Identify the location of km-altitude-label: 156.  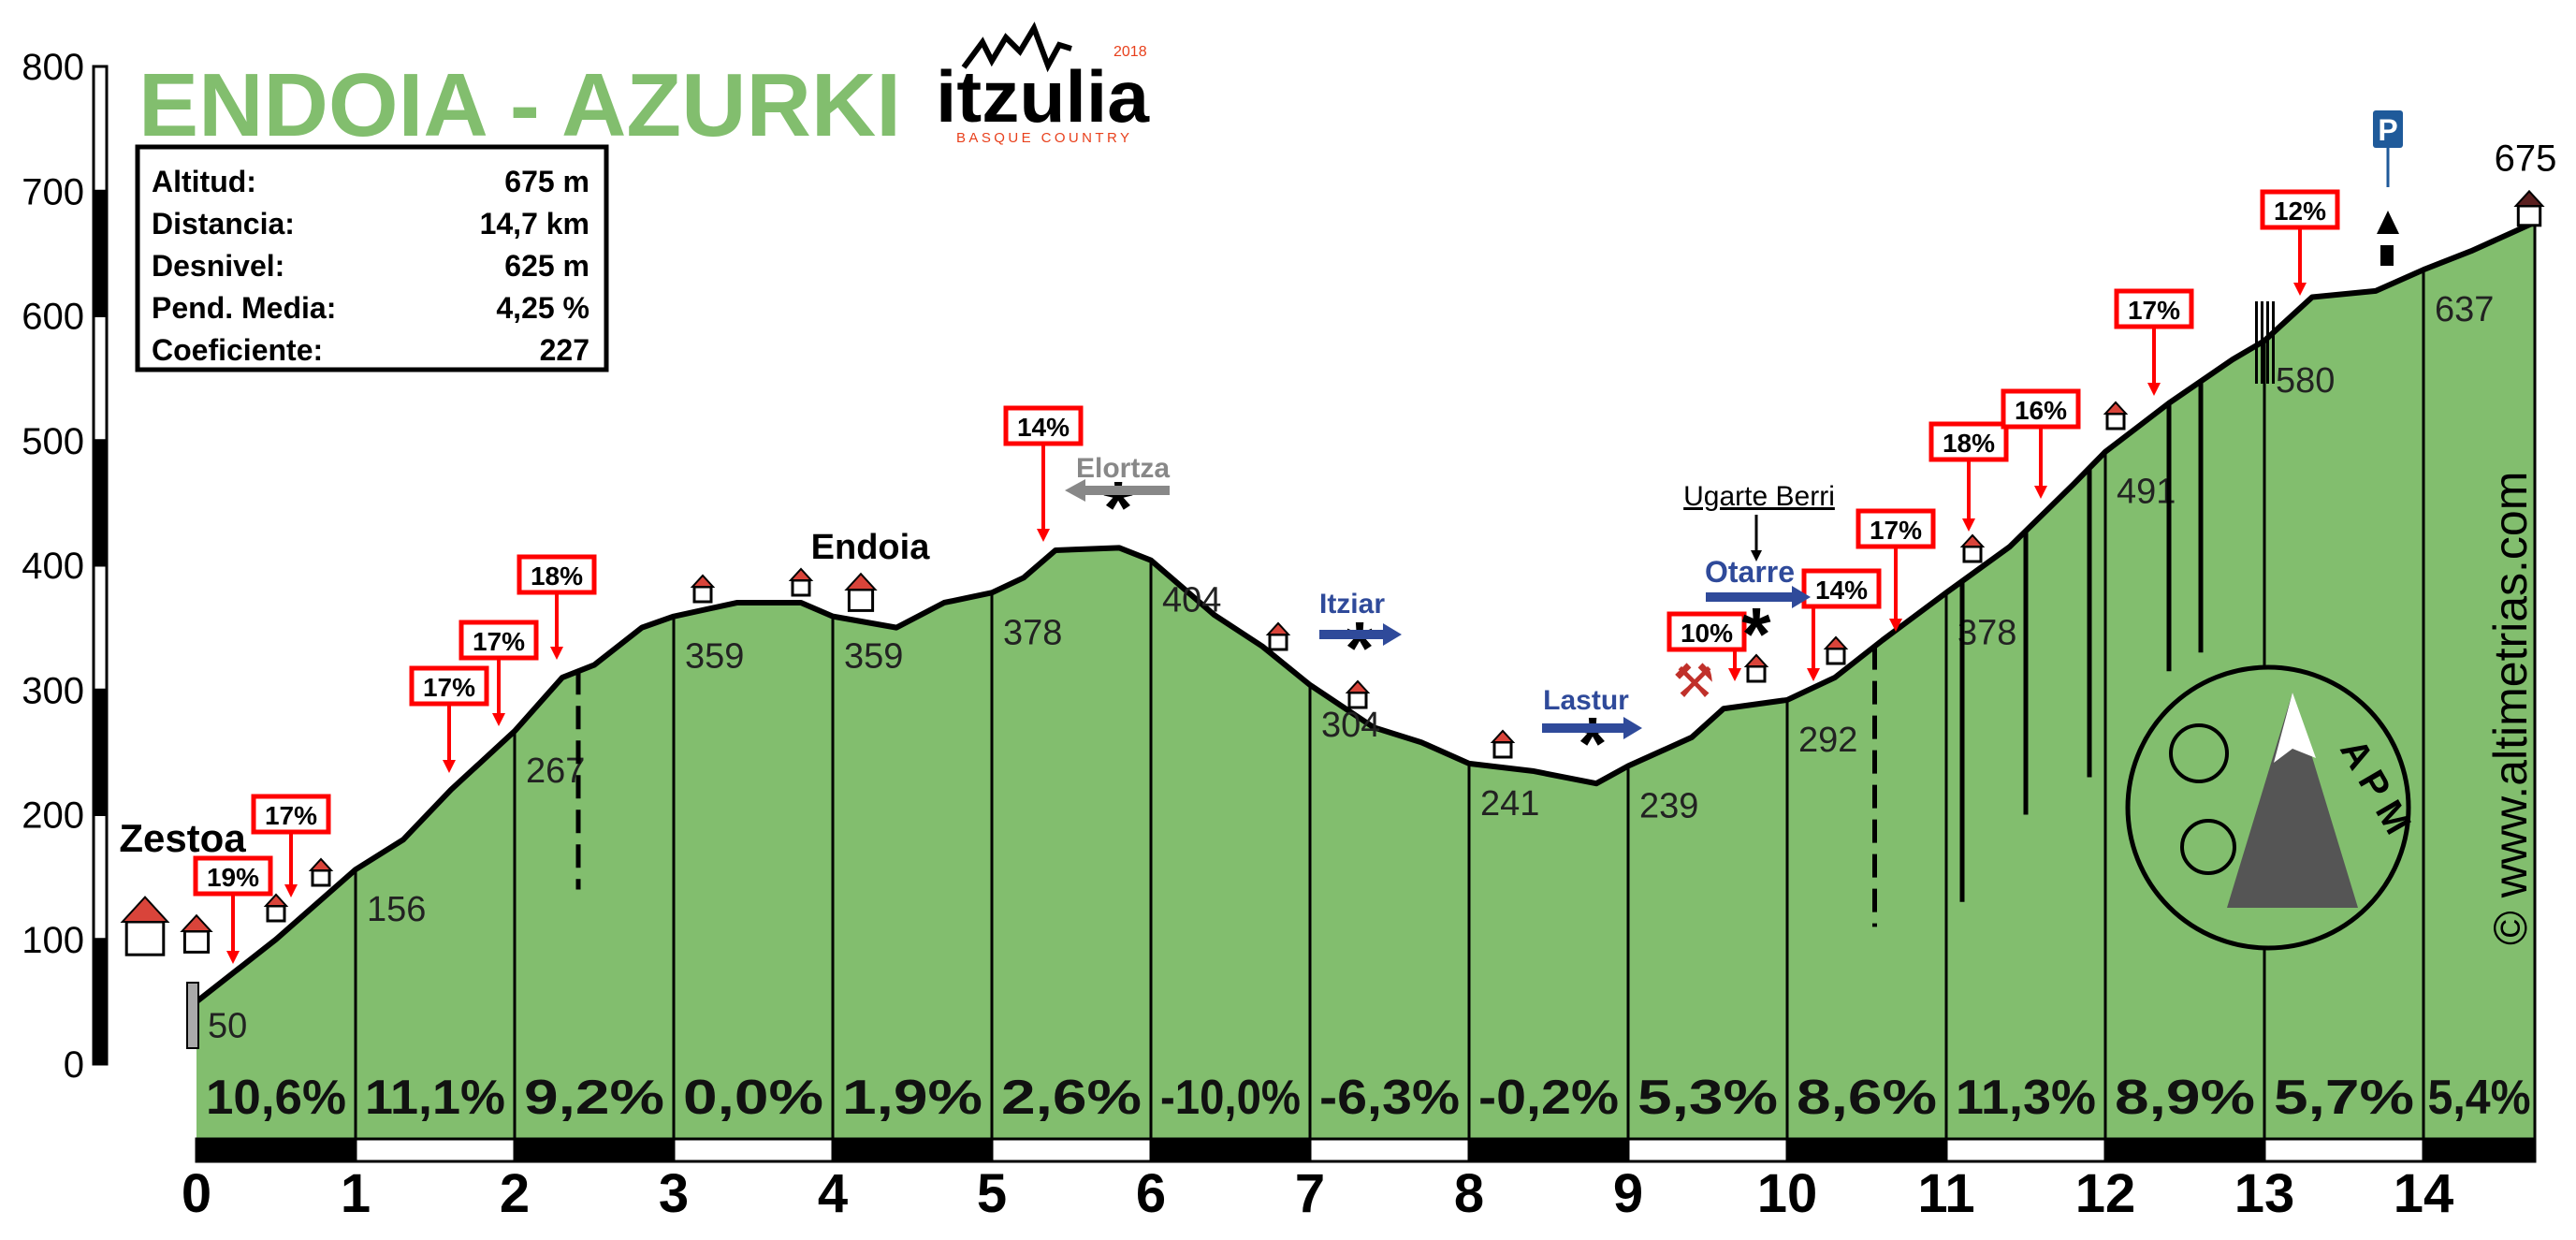
(396, 910).